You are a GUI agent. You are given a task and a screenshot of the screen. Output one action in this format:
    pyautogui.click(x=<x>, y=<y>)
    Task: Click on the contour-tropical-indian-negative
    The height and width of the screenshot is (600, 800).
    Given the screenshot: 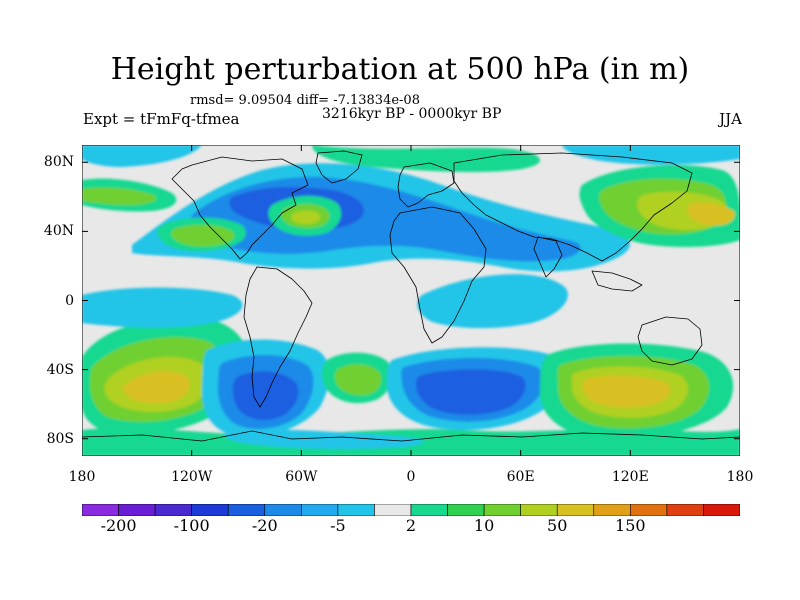 What is the action you would take?
    pyautogui.click(x=492, y=301)
    